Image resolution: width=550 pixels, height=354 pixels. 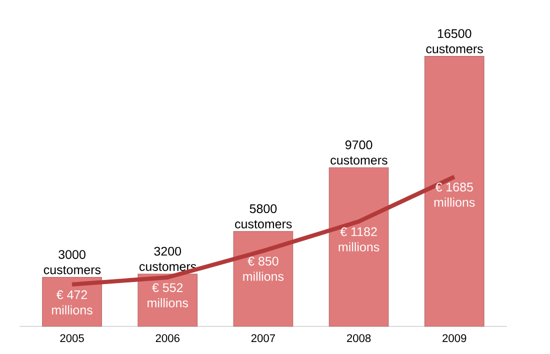 What do you see at coordinates (454, 41) in the screenshot?
I see `data-label: 16500 customers` at bounding box center [454, 41].